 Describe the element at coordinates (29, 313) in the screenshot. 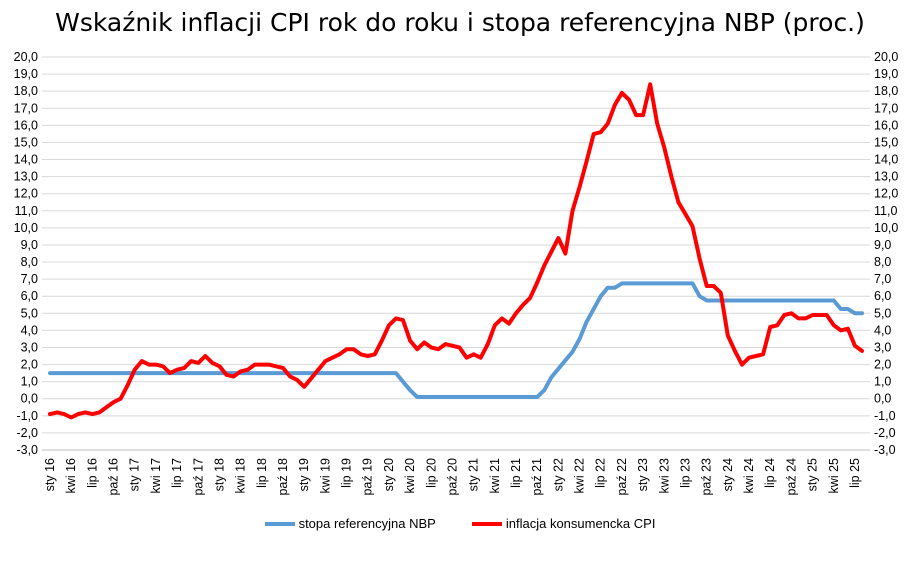

I see `y-tick-label-left: 5,0` at that location.